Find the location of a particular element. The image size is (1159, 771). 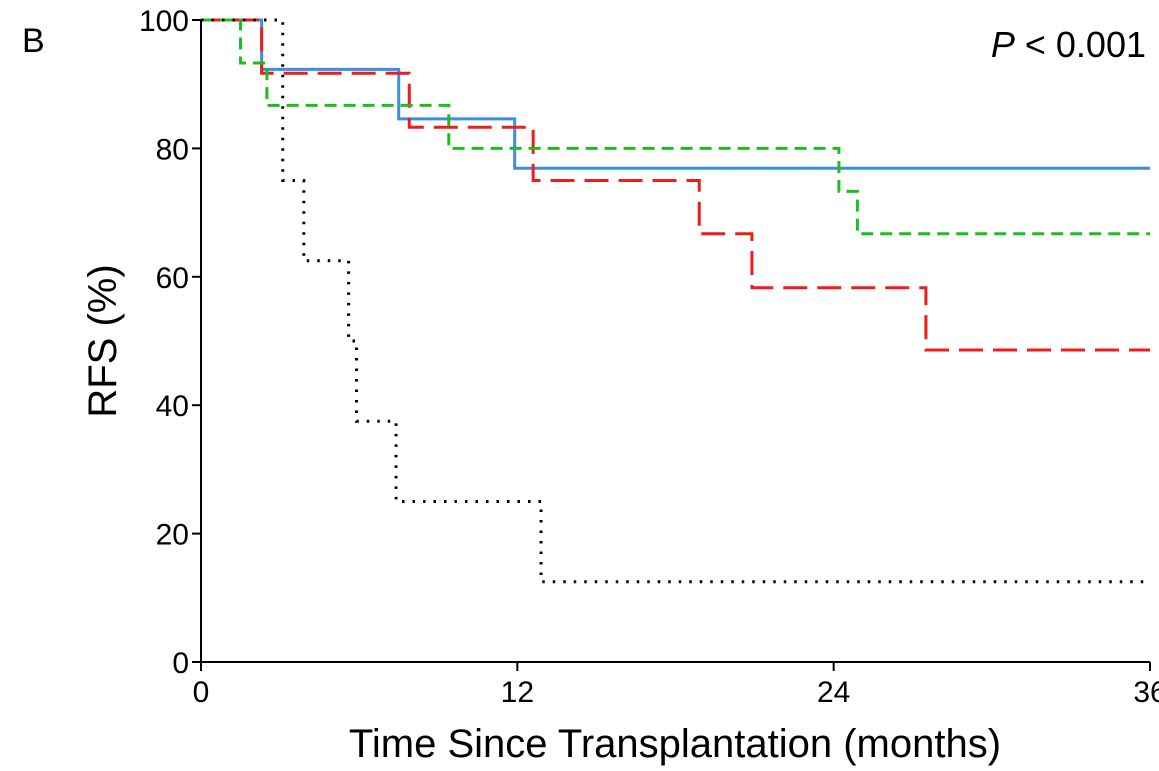

p-value-text: < 0.001 is located at coordinates (1080, 44).